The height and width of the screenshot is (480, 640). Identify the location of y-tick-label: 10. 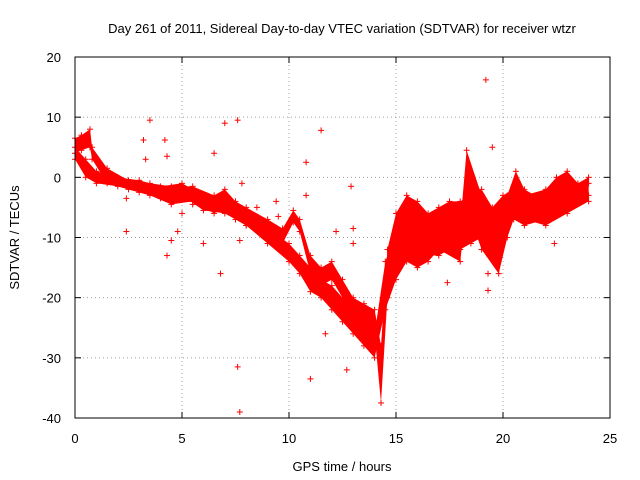
(54, 117).